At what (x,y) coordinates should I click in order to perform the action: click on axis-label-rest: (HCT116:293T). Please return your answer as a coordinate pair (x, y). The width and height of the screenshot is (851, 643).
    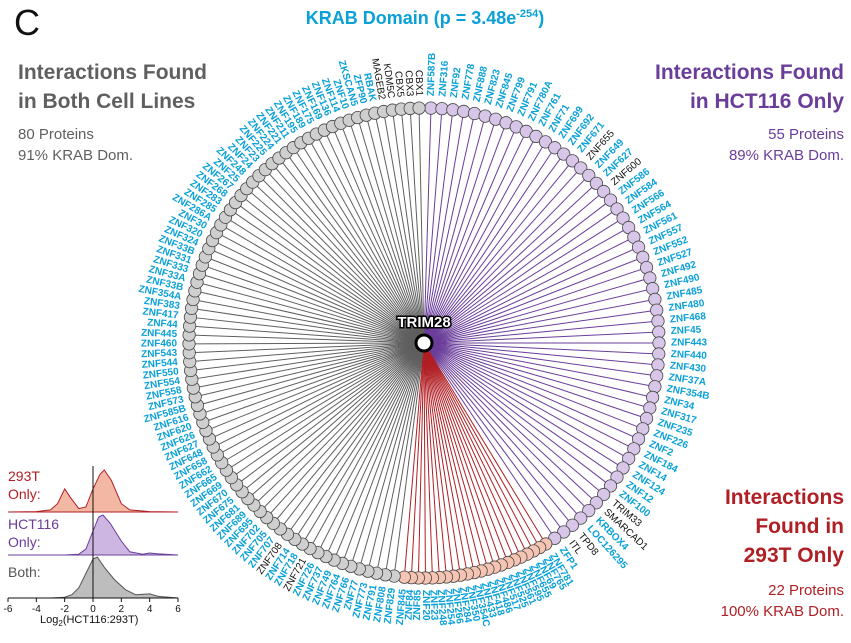
    Looking at the image, I should click on (100, 620).